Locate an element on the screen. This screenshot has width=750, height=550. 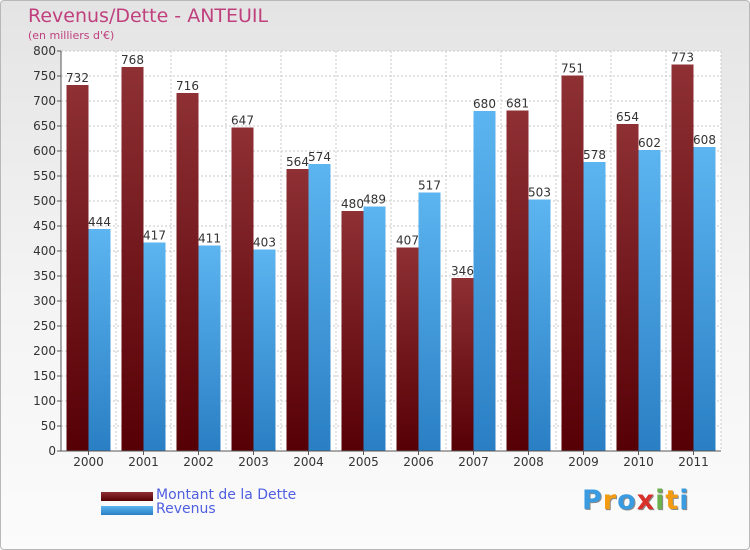
data-label-revenus: 517 is located at coordinates (429, 186).